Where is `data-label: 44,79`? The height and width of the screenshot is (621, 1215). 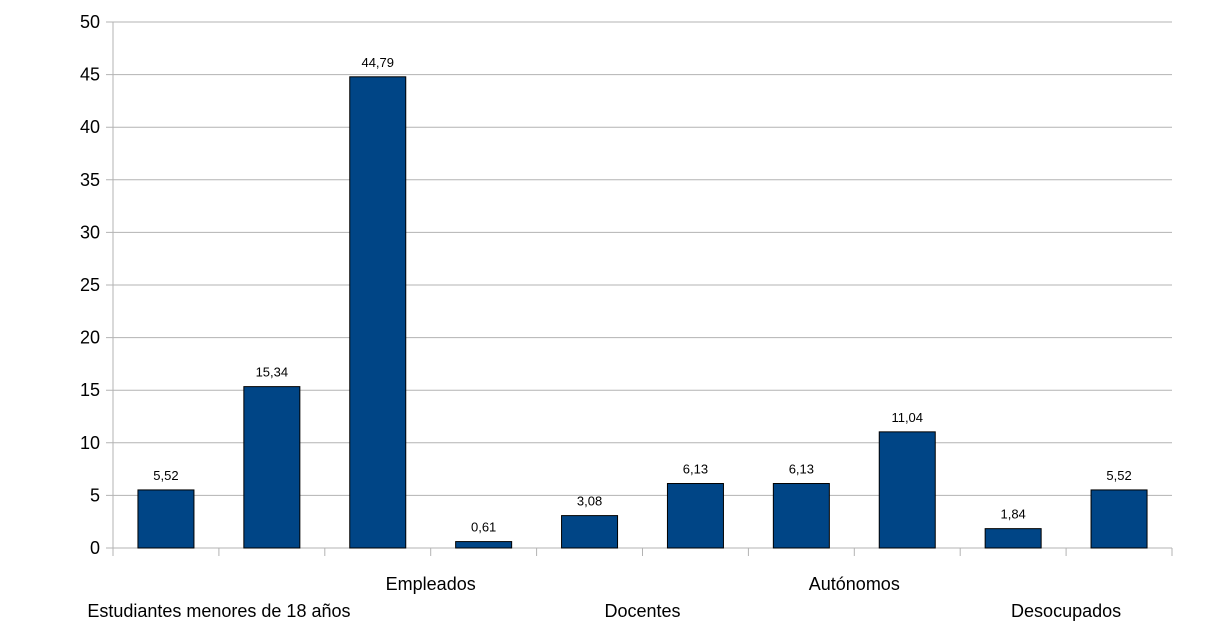
data-label: 44,79 is located at coordinates (377, 62).